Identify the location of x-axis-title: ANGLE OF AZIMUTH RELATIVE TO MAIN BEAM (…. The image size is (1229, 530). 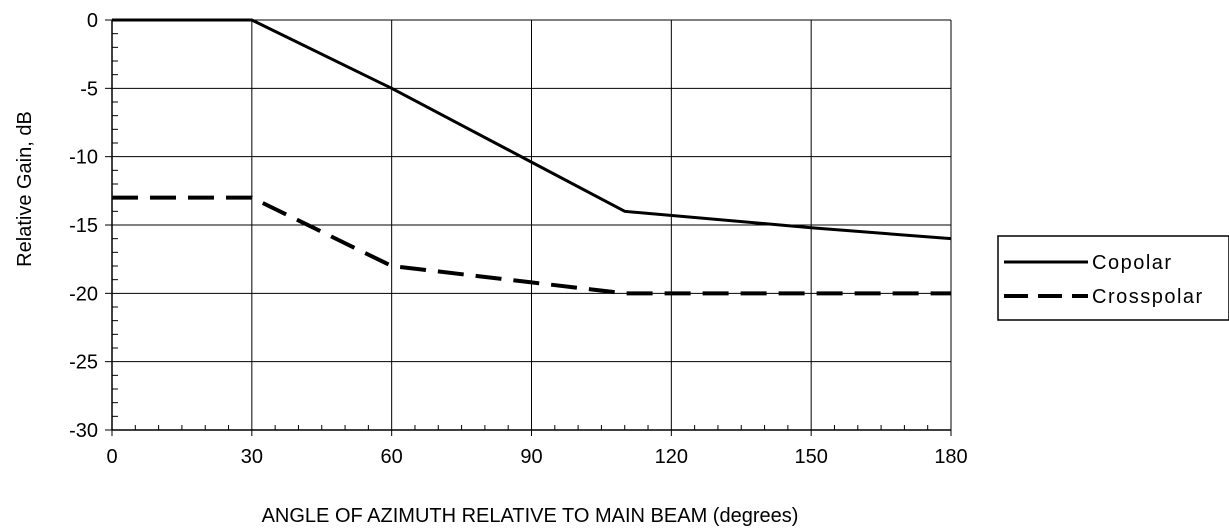
(530, 516).